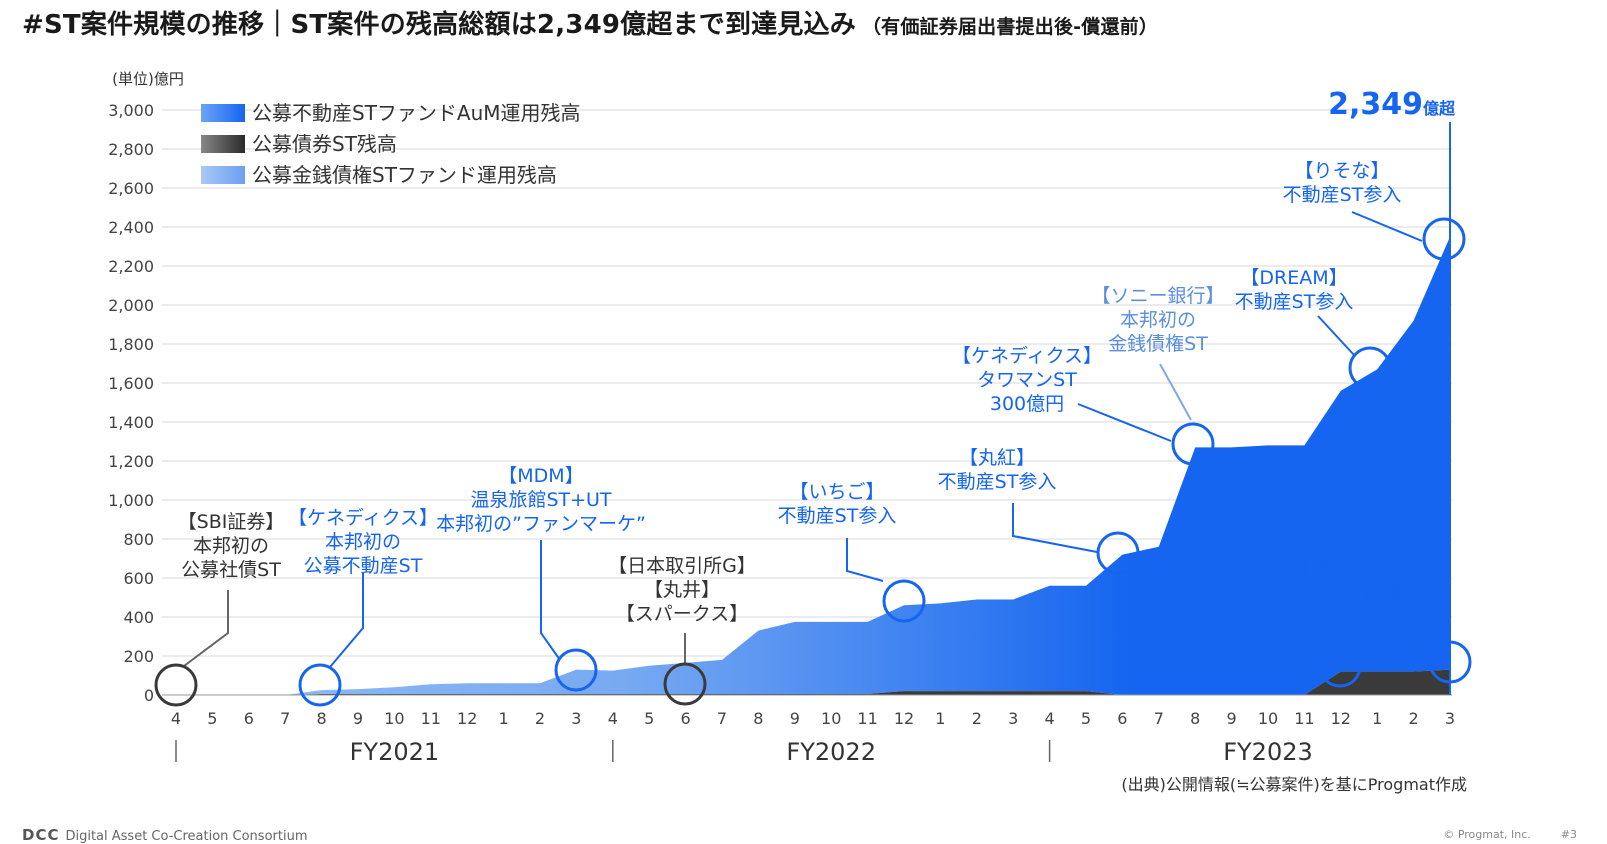 The image size is (1607, 844). What do you see at coordinates (1268, 752) in the screenshot?
I see `fiscal-year-label: FY2023` at bounding box center [1268, 752].